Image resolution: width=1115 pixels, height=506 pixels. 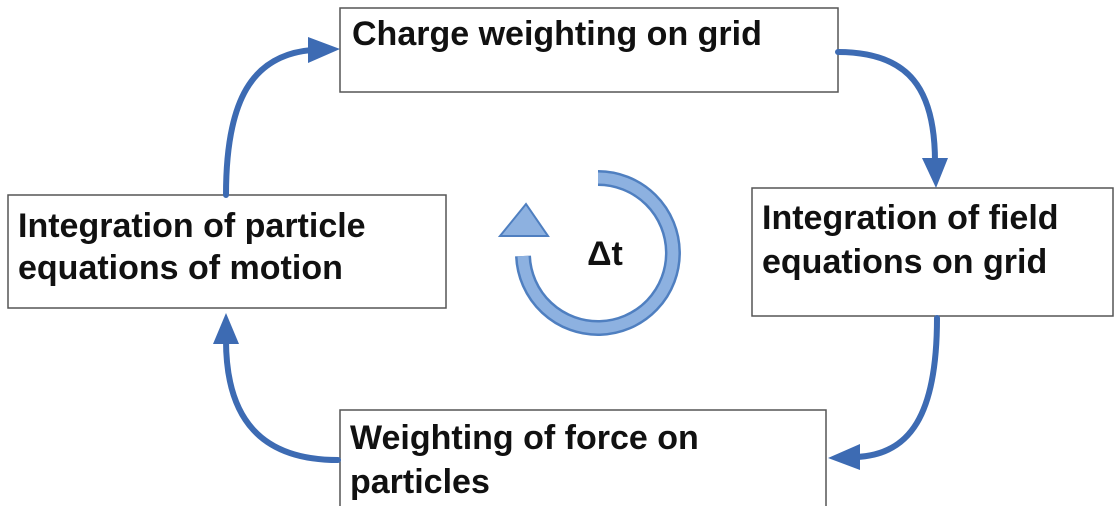 I want to click on node-label: Weighting of force on, so click(x=524, y=438).